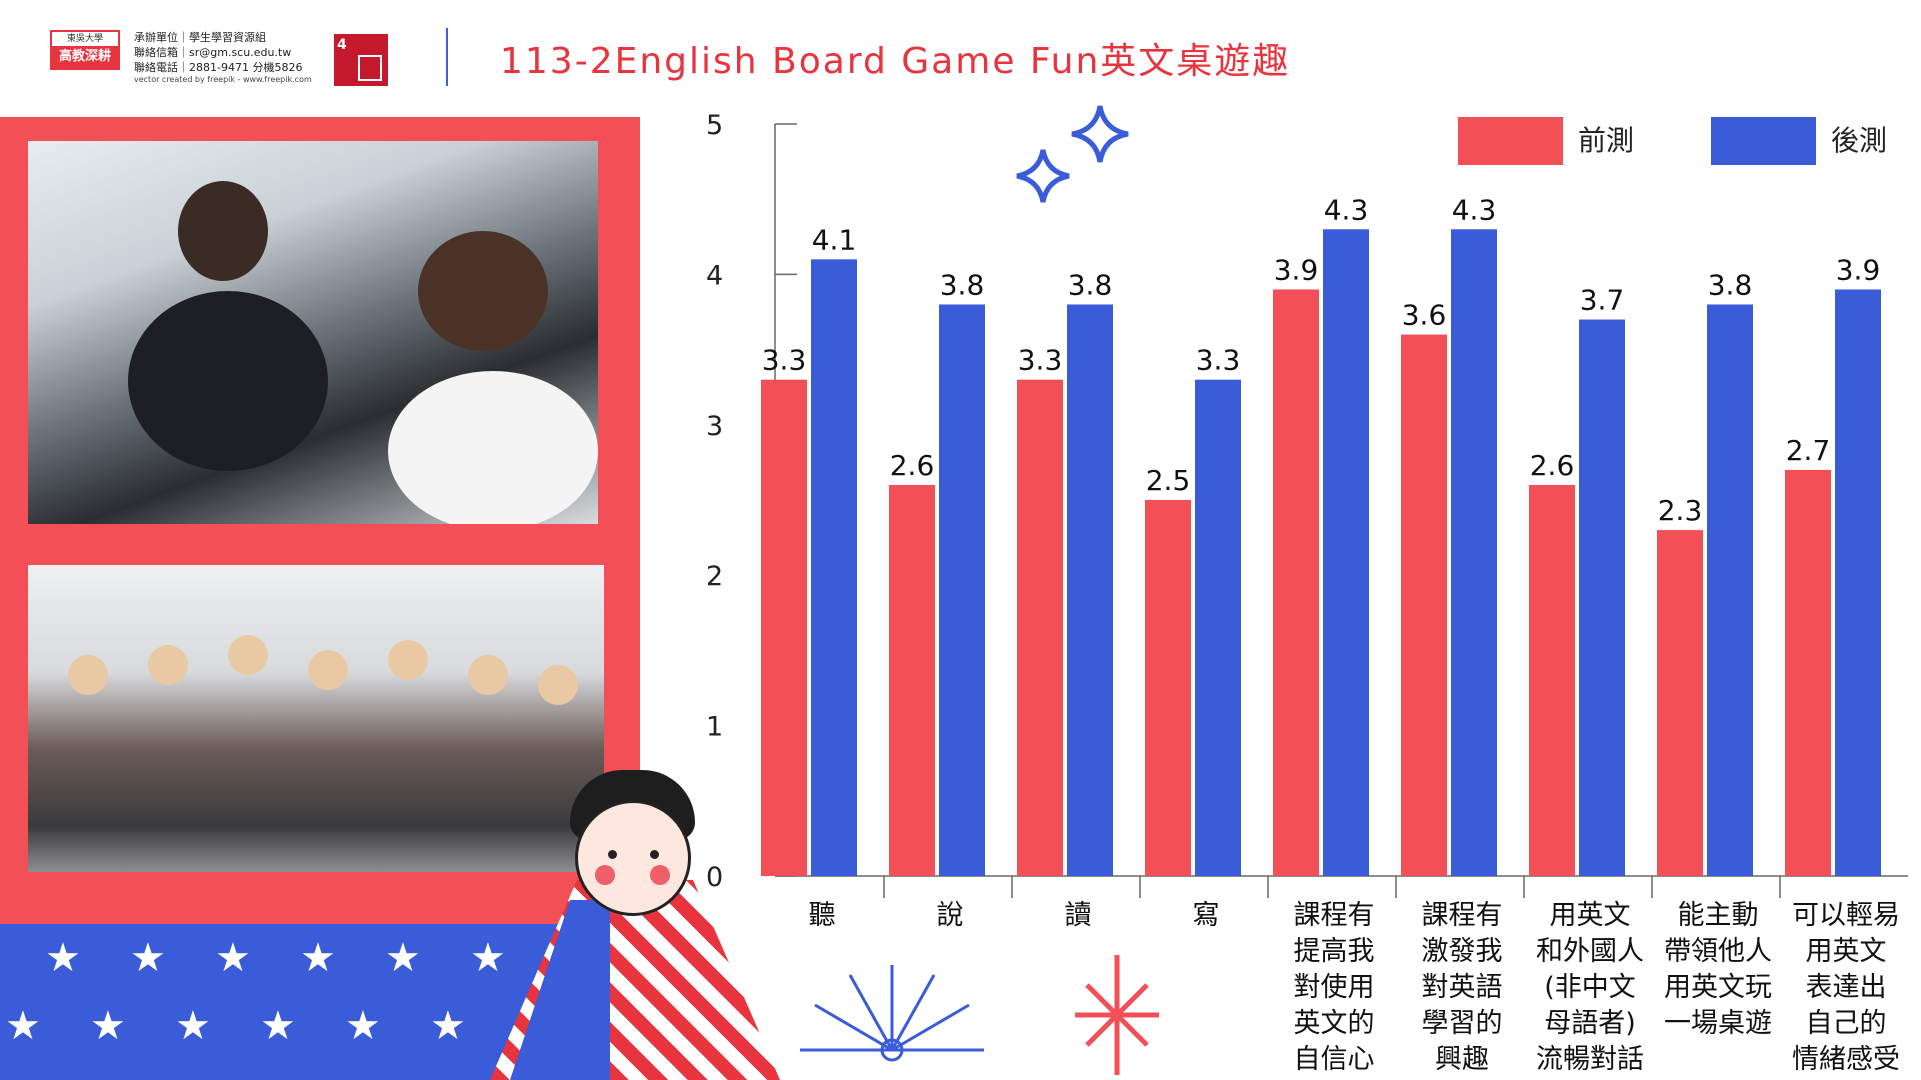 This screenshot has width=1921, height=1080. Describe the element at coordinates (714, 125) in the screenshot. I see `y-tick-label: 5` at that location.